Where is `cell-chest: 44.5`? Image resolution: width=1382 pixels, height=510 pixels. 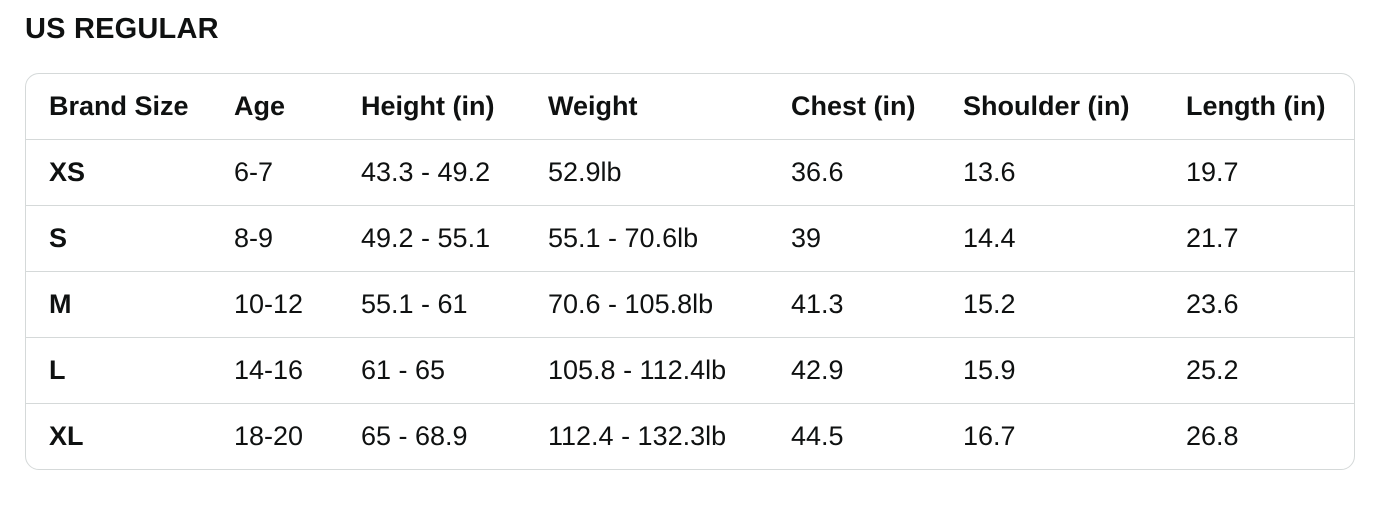
cell-chest: 44.5 is located at coordinates (877, 436).